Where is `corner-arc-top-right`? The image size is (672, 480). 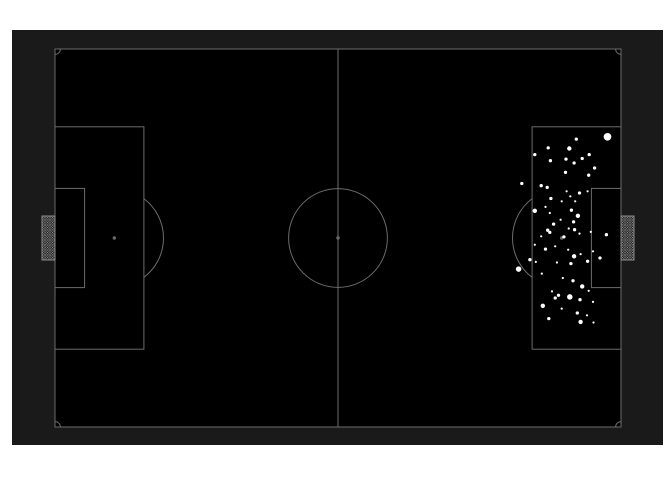 corner-arc-top-right is located at coordinates (618, 51).